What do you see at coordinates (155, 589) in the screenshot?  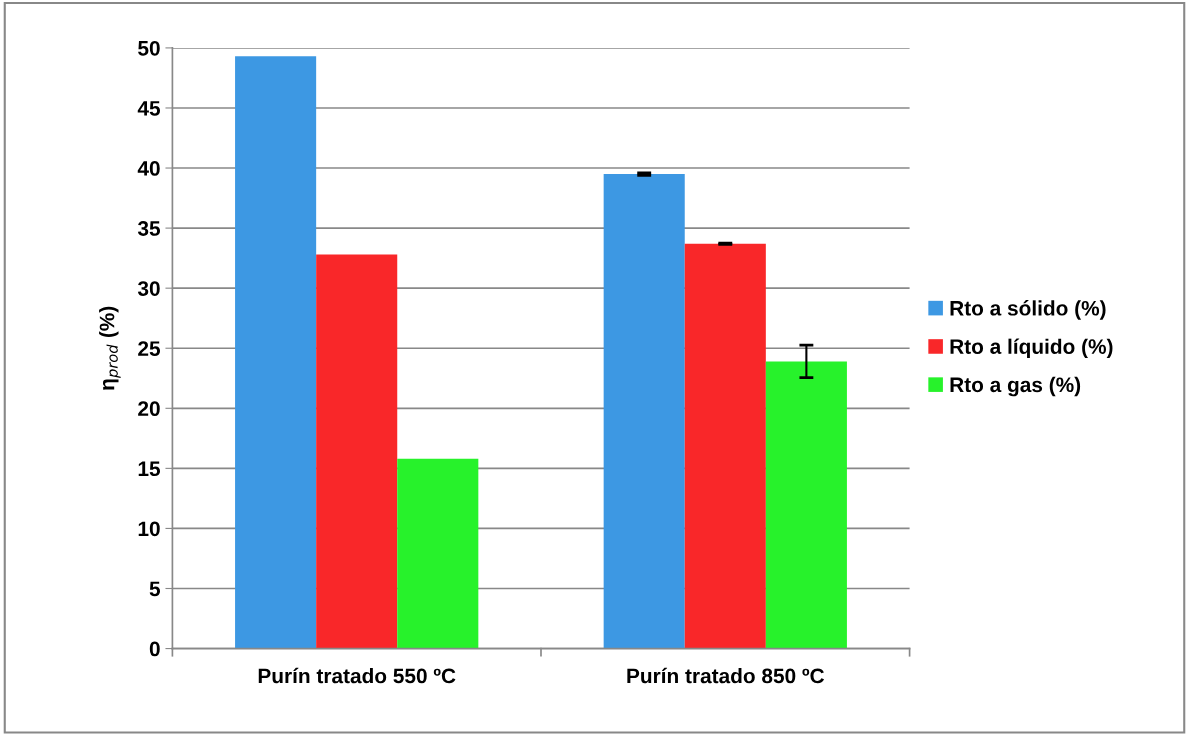 I see `y-tick-label: 5` at bounding box center [155, 589].